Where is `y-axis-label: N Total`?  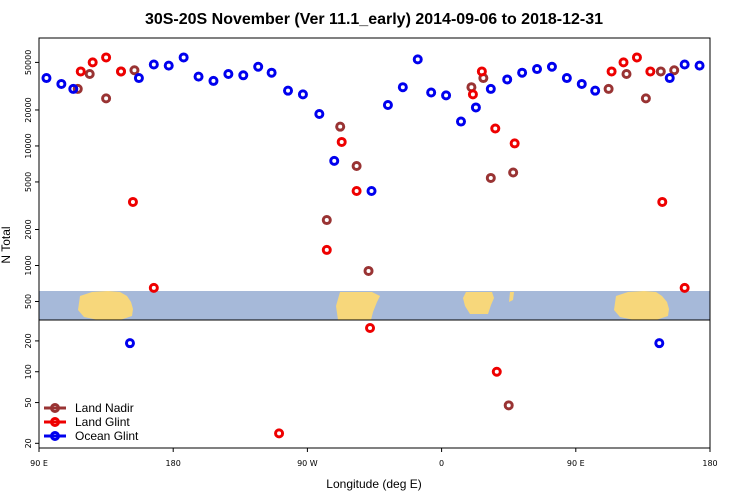
y-axis-label: N Total is located at coordinates (6, 244).